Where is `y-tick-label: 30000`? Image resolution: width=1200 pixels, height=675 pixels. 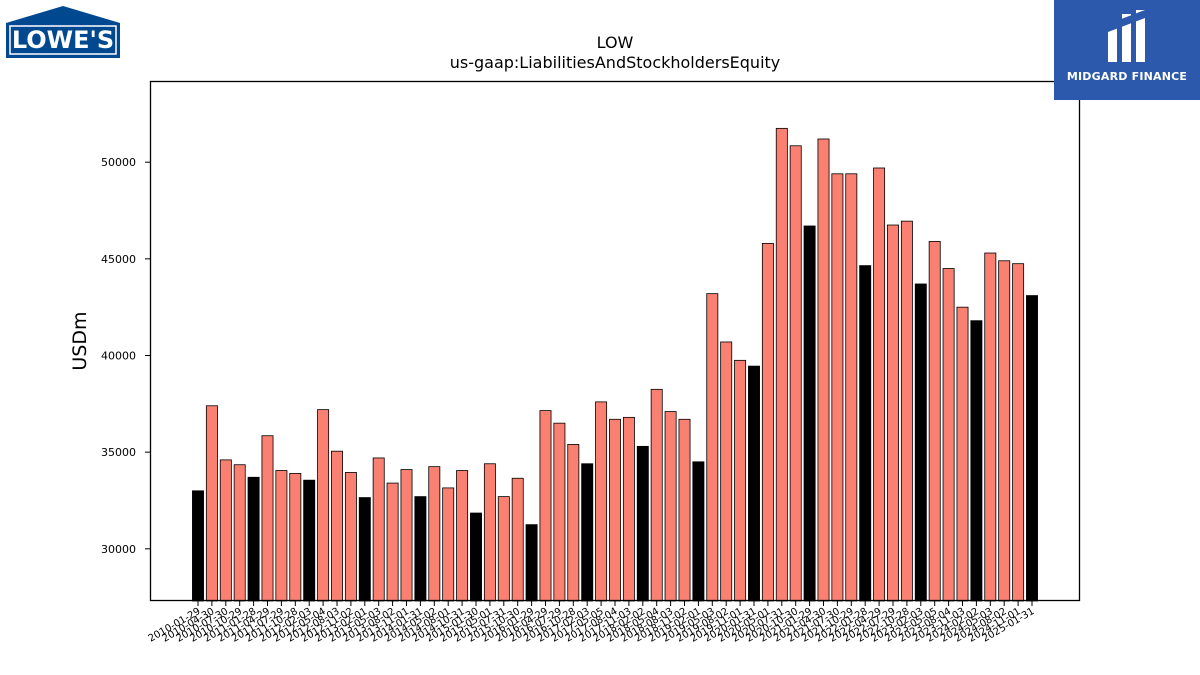 y-tick-label: 30000 is located at coordinates (118, 549).